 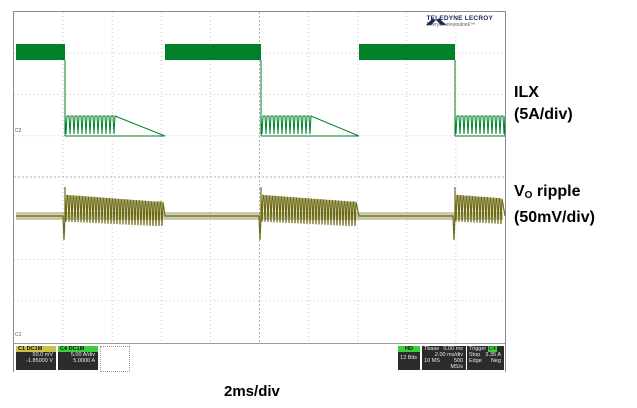 I want to click on timebase-descriptor: Tbase 0.00 ms 2.00 ms/div 10 MS 500 MS/s, so click(x=444, y=358).